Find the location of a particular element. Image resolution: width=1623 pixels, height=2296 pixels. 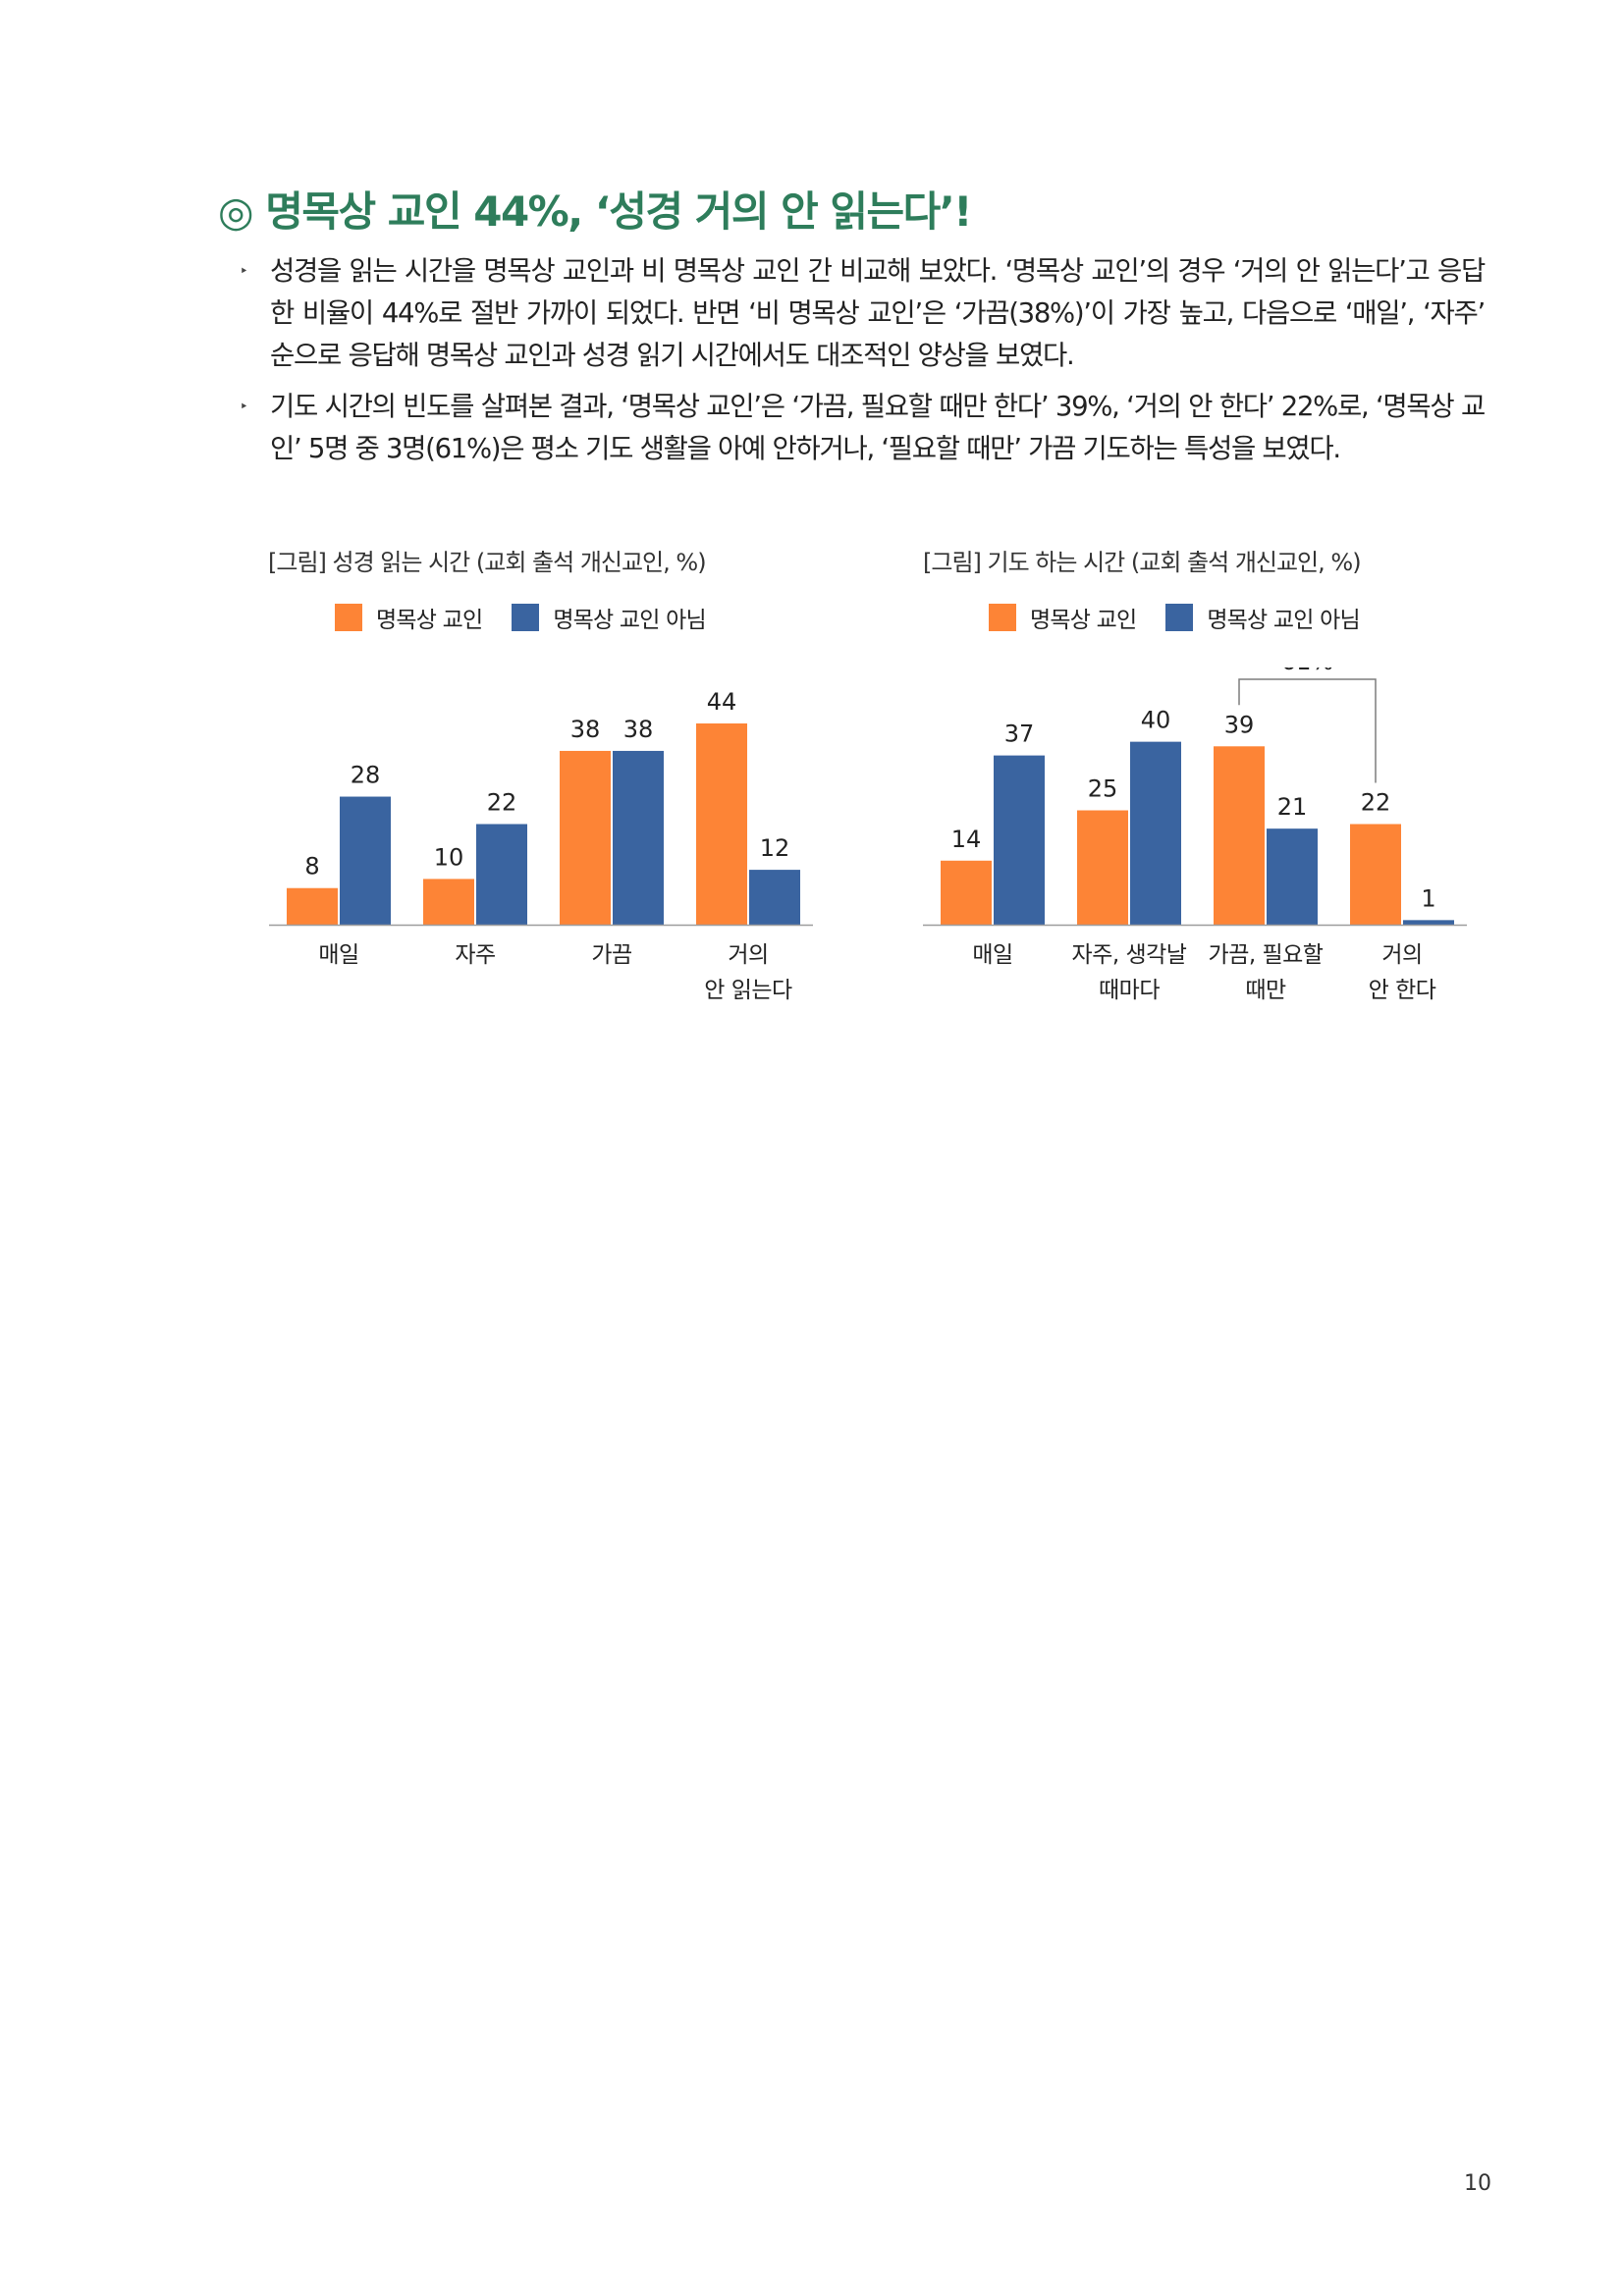

chart-legend-prayer-time: 명목상 교인 명목상 교인 아님 is located at coordinates (1189, 617).